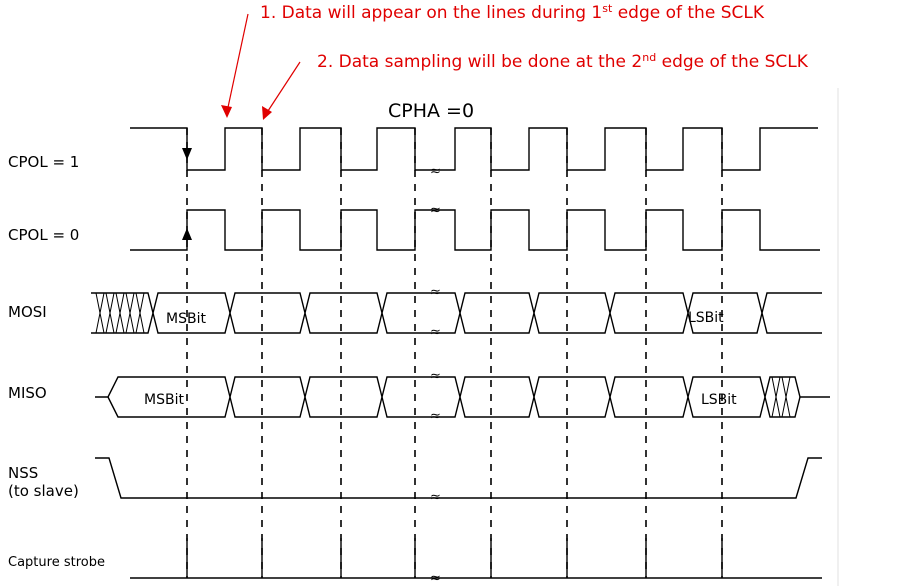 Image resolution: width=910 pixels, height=586 pixels. Describe the element at coordinates (27, 312) in the screenshot. I see `label-mosi: MOSI` at that location.